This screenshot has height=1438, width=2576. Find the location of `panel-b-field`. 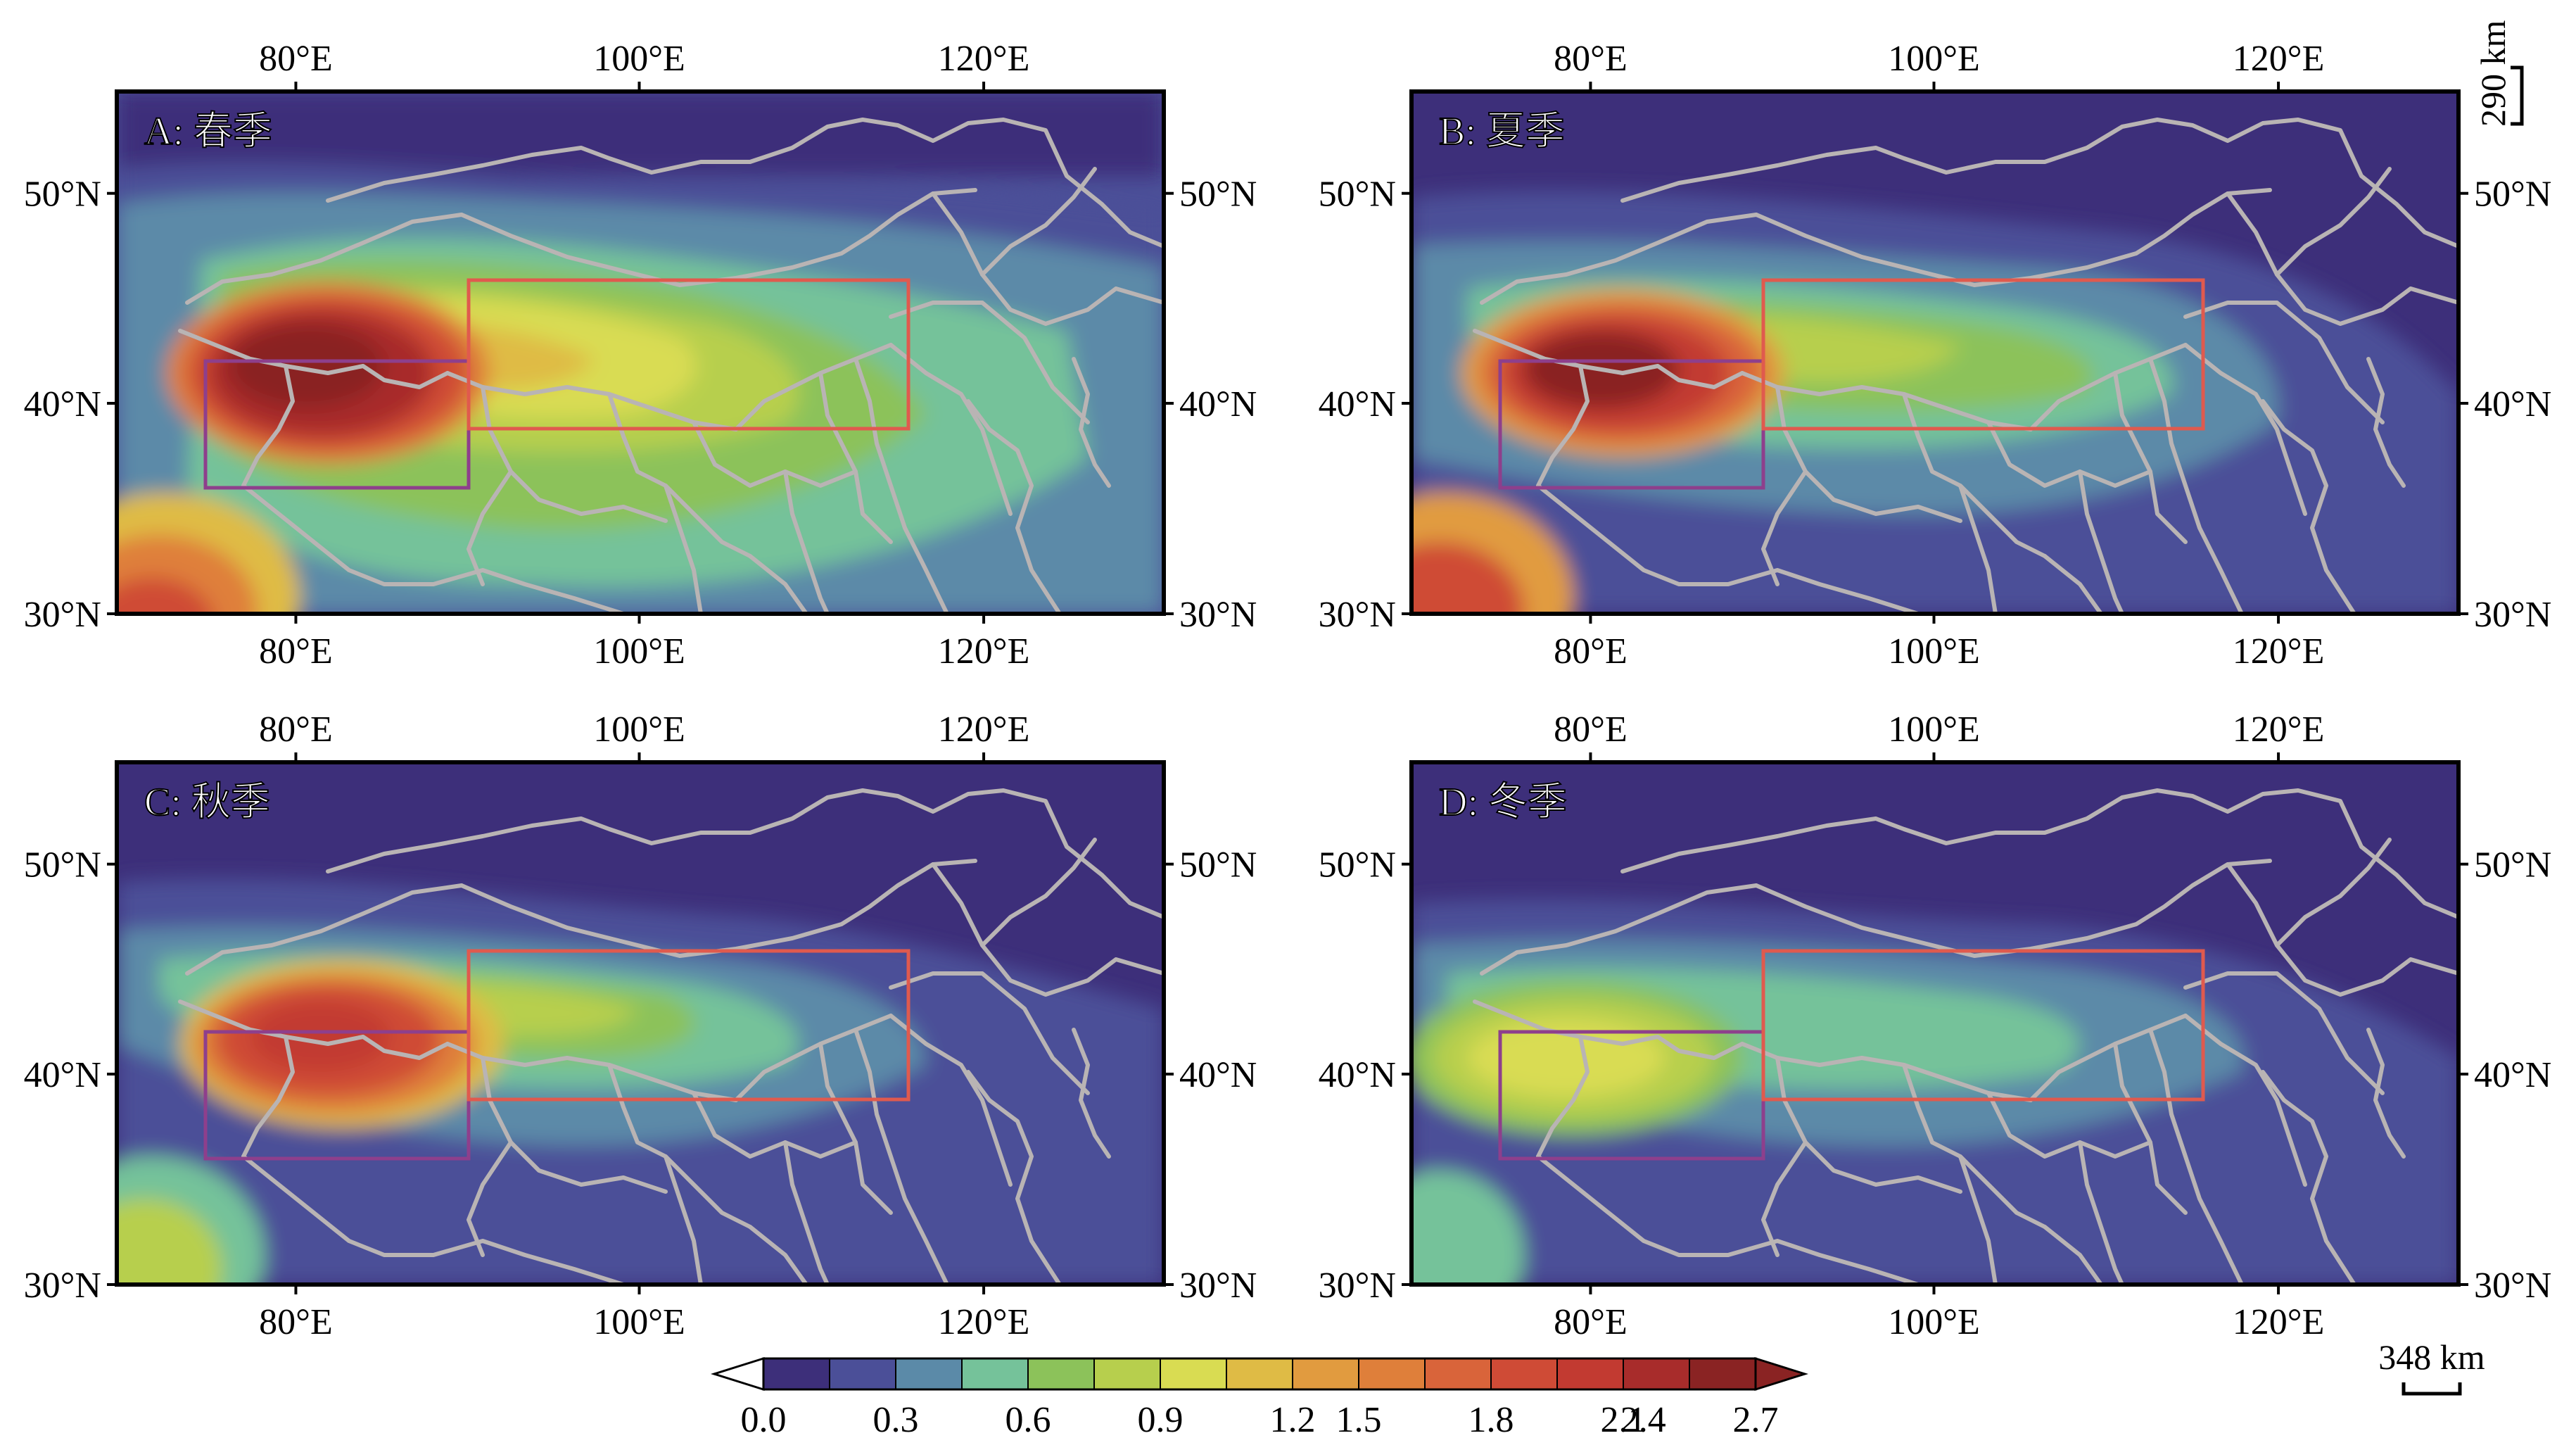

panel-b-field is located at coordinates (1934, 353).